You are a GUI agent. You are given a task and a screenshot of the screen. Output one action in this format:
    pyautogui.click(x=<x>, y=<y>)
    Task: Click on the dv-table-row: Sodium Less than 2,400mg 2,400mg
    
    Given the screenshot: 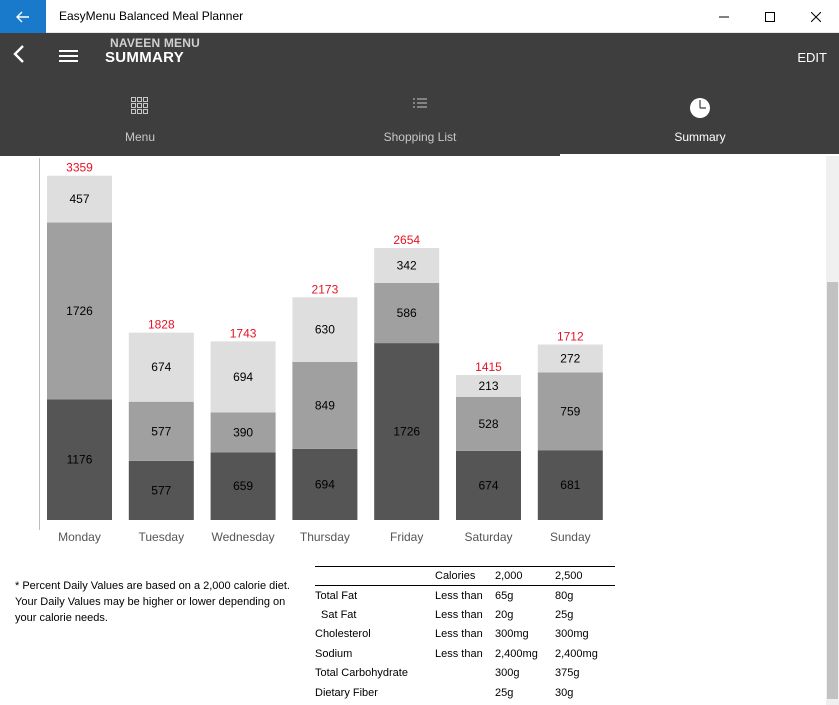 What is the action you would take?
    pyautogui.click(x=465, y=653)
    